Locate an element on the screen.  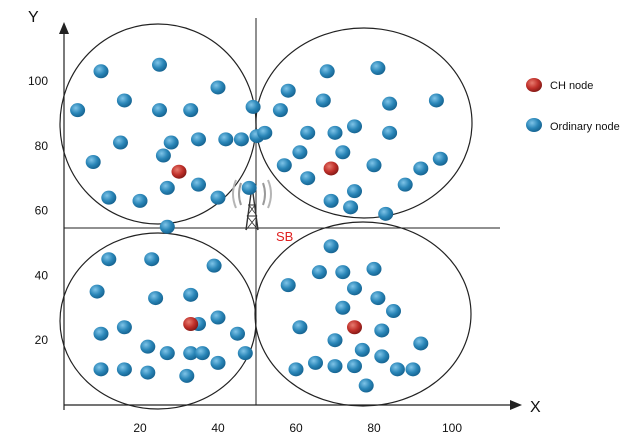
y-axis-arrow is located at coordinates (64, 28).